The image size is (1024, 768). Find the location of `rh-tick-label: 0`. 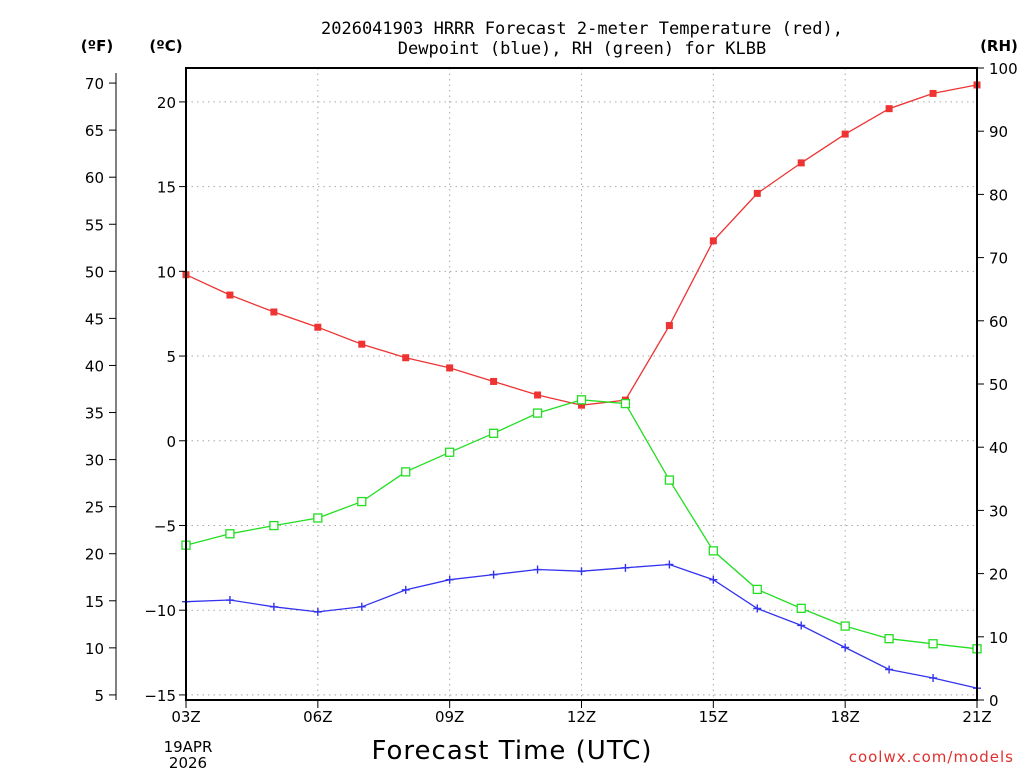

rh-tick-label: 0 is located at coordinates (994, 701).